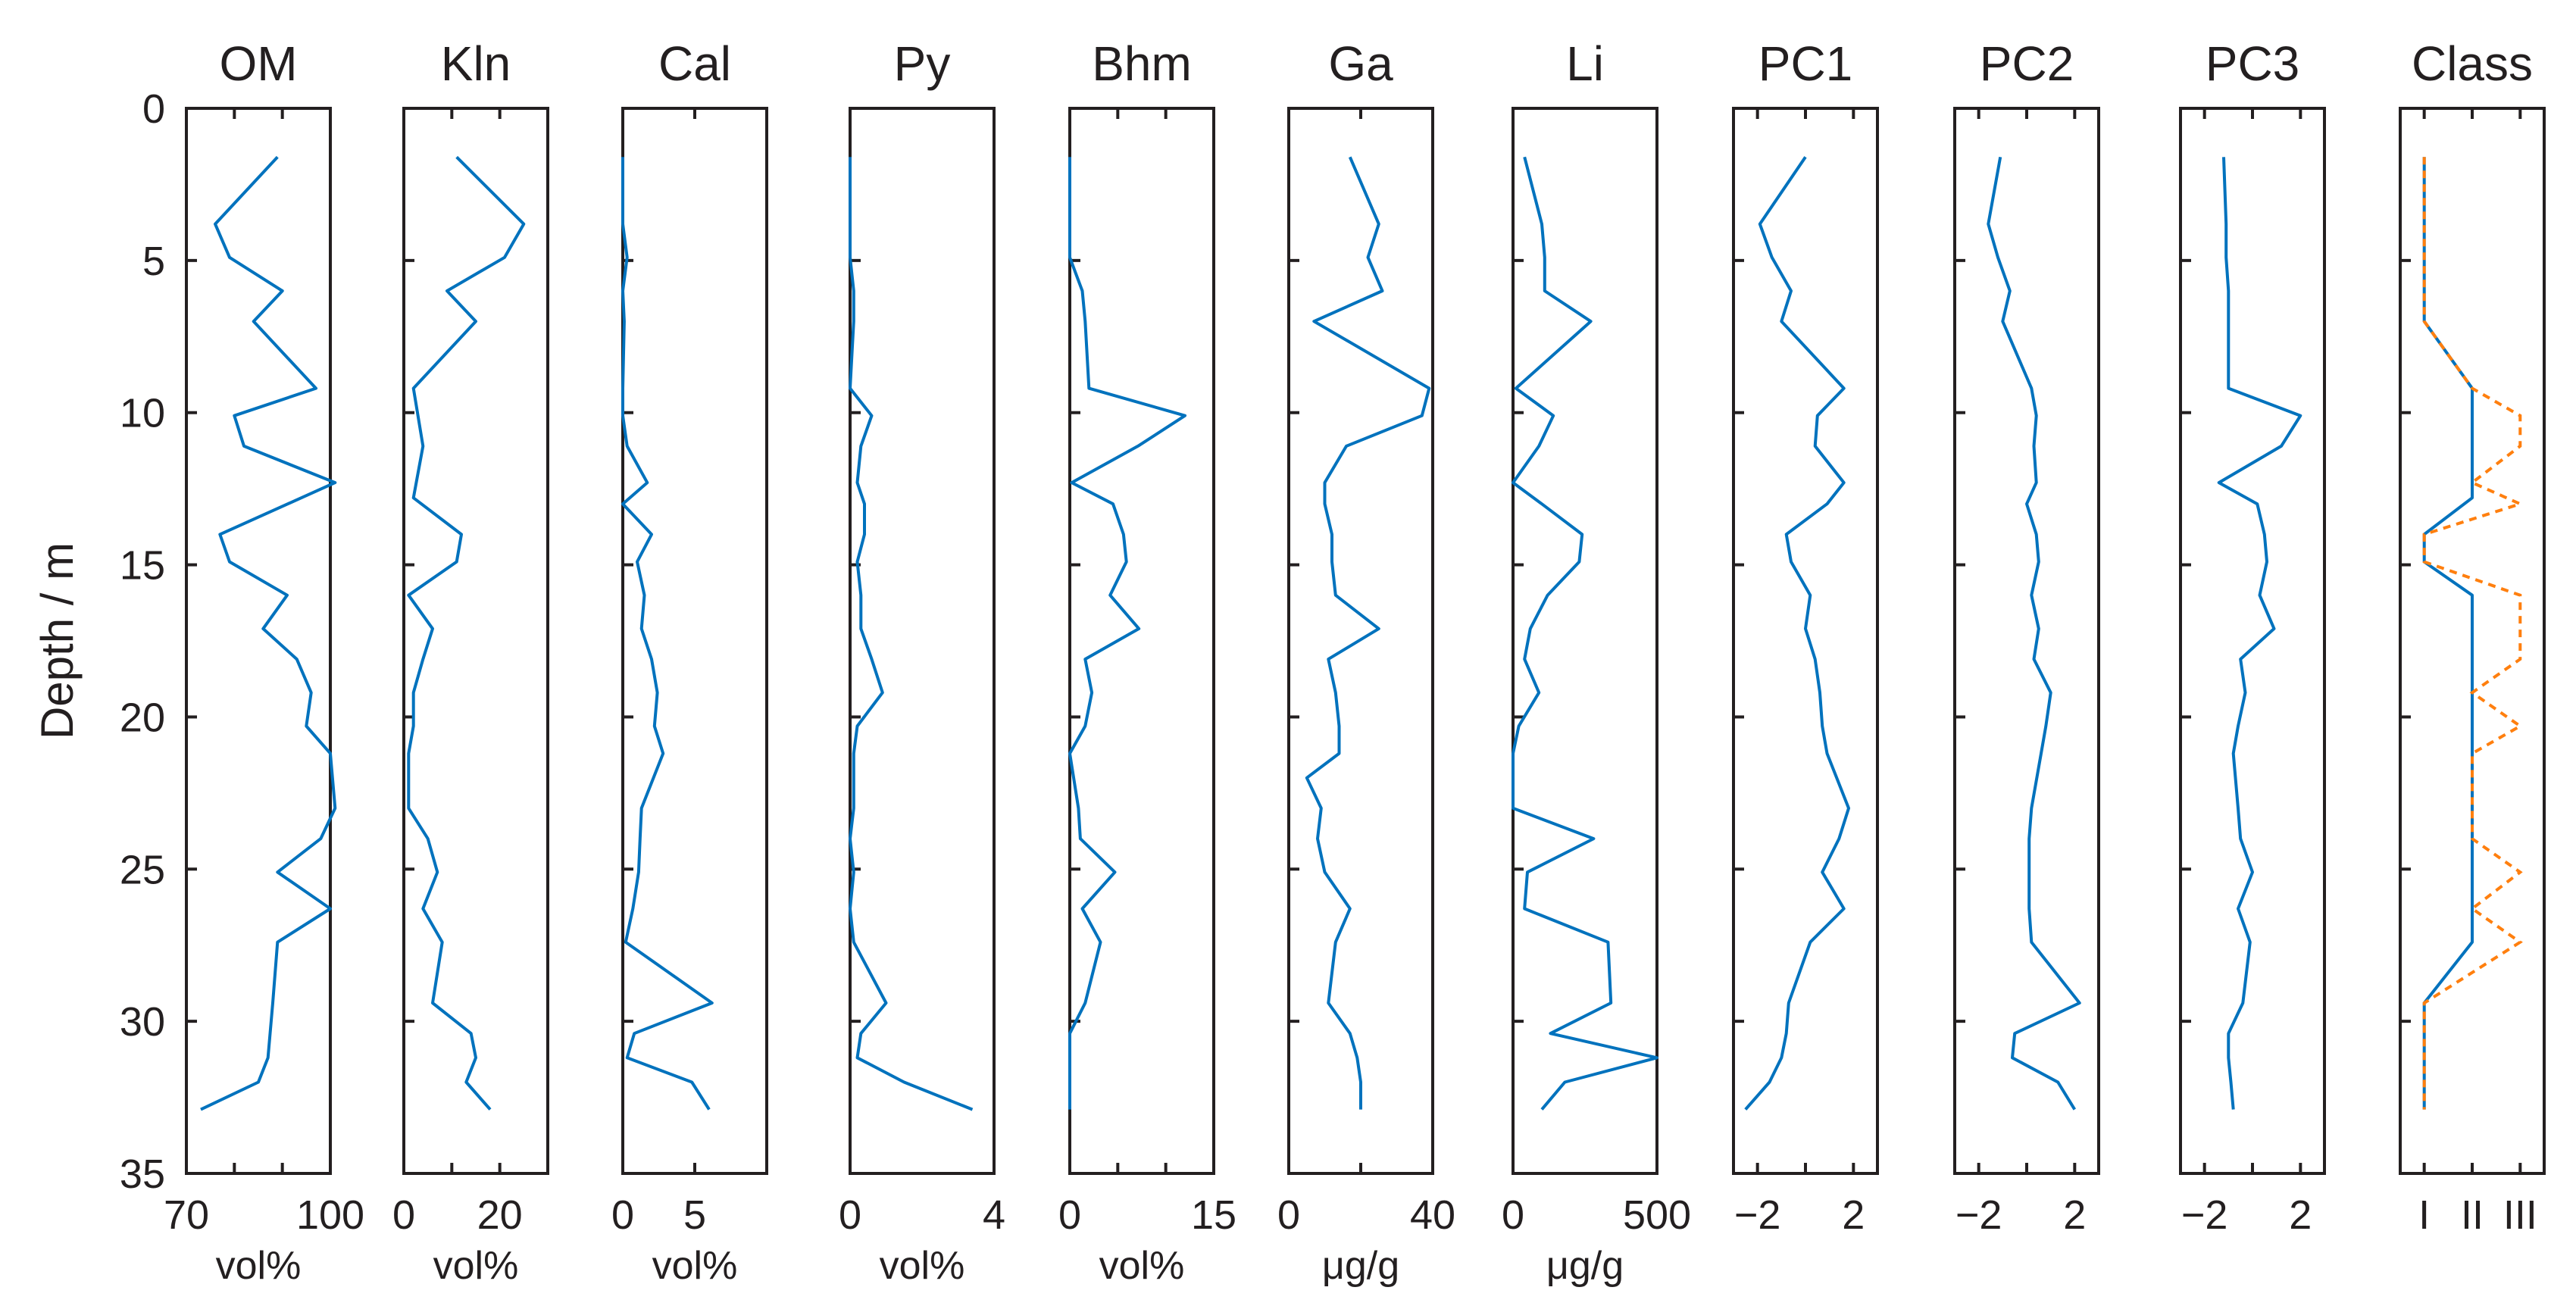  What do you see at coordinates (667, 634) in the screenshot?
I see `series-line-cal` at bounding box center [667, 634].